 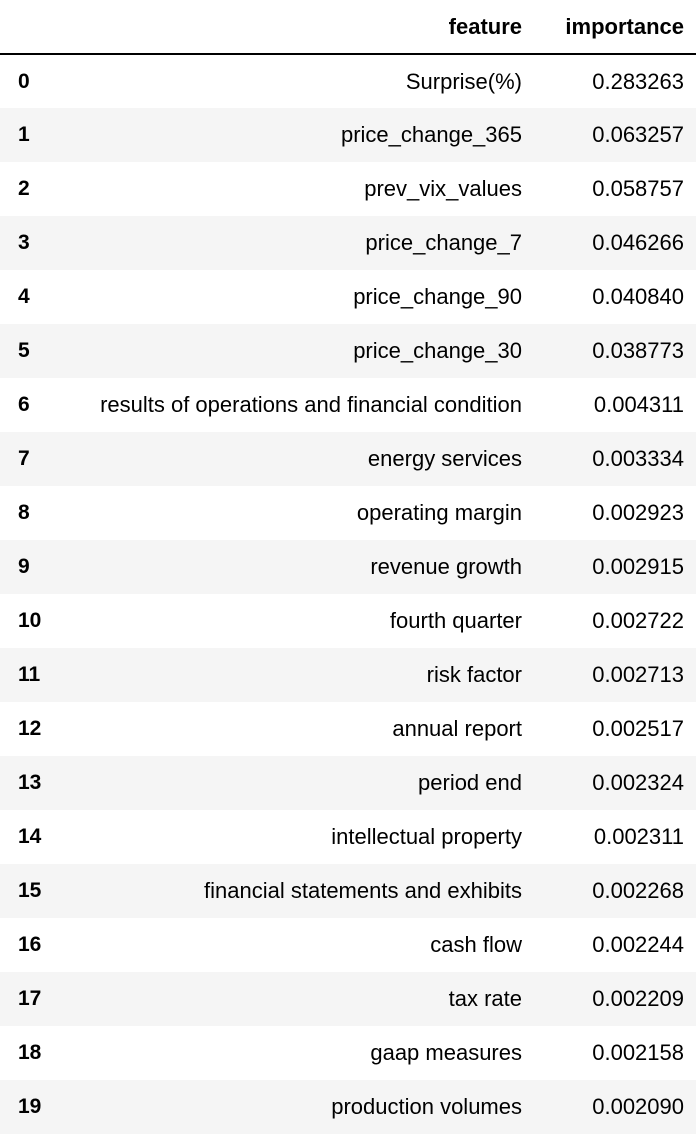 I want to click on table-row: 17 tax rate 0.002209, so click(x=348, y=999).